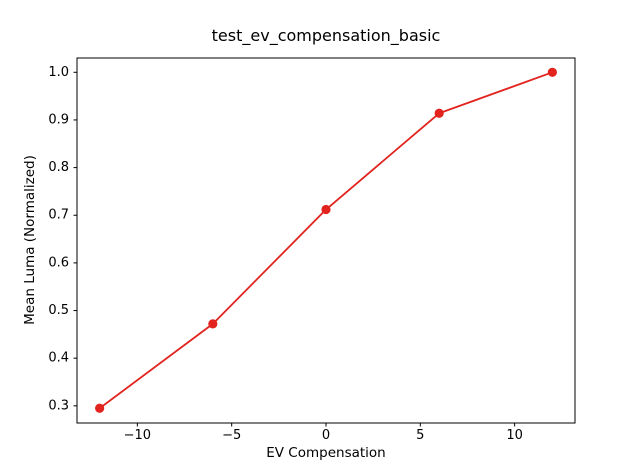  I want to click on y-tick-label: 1.0, so click(58, 72).